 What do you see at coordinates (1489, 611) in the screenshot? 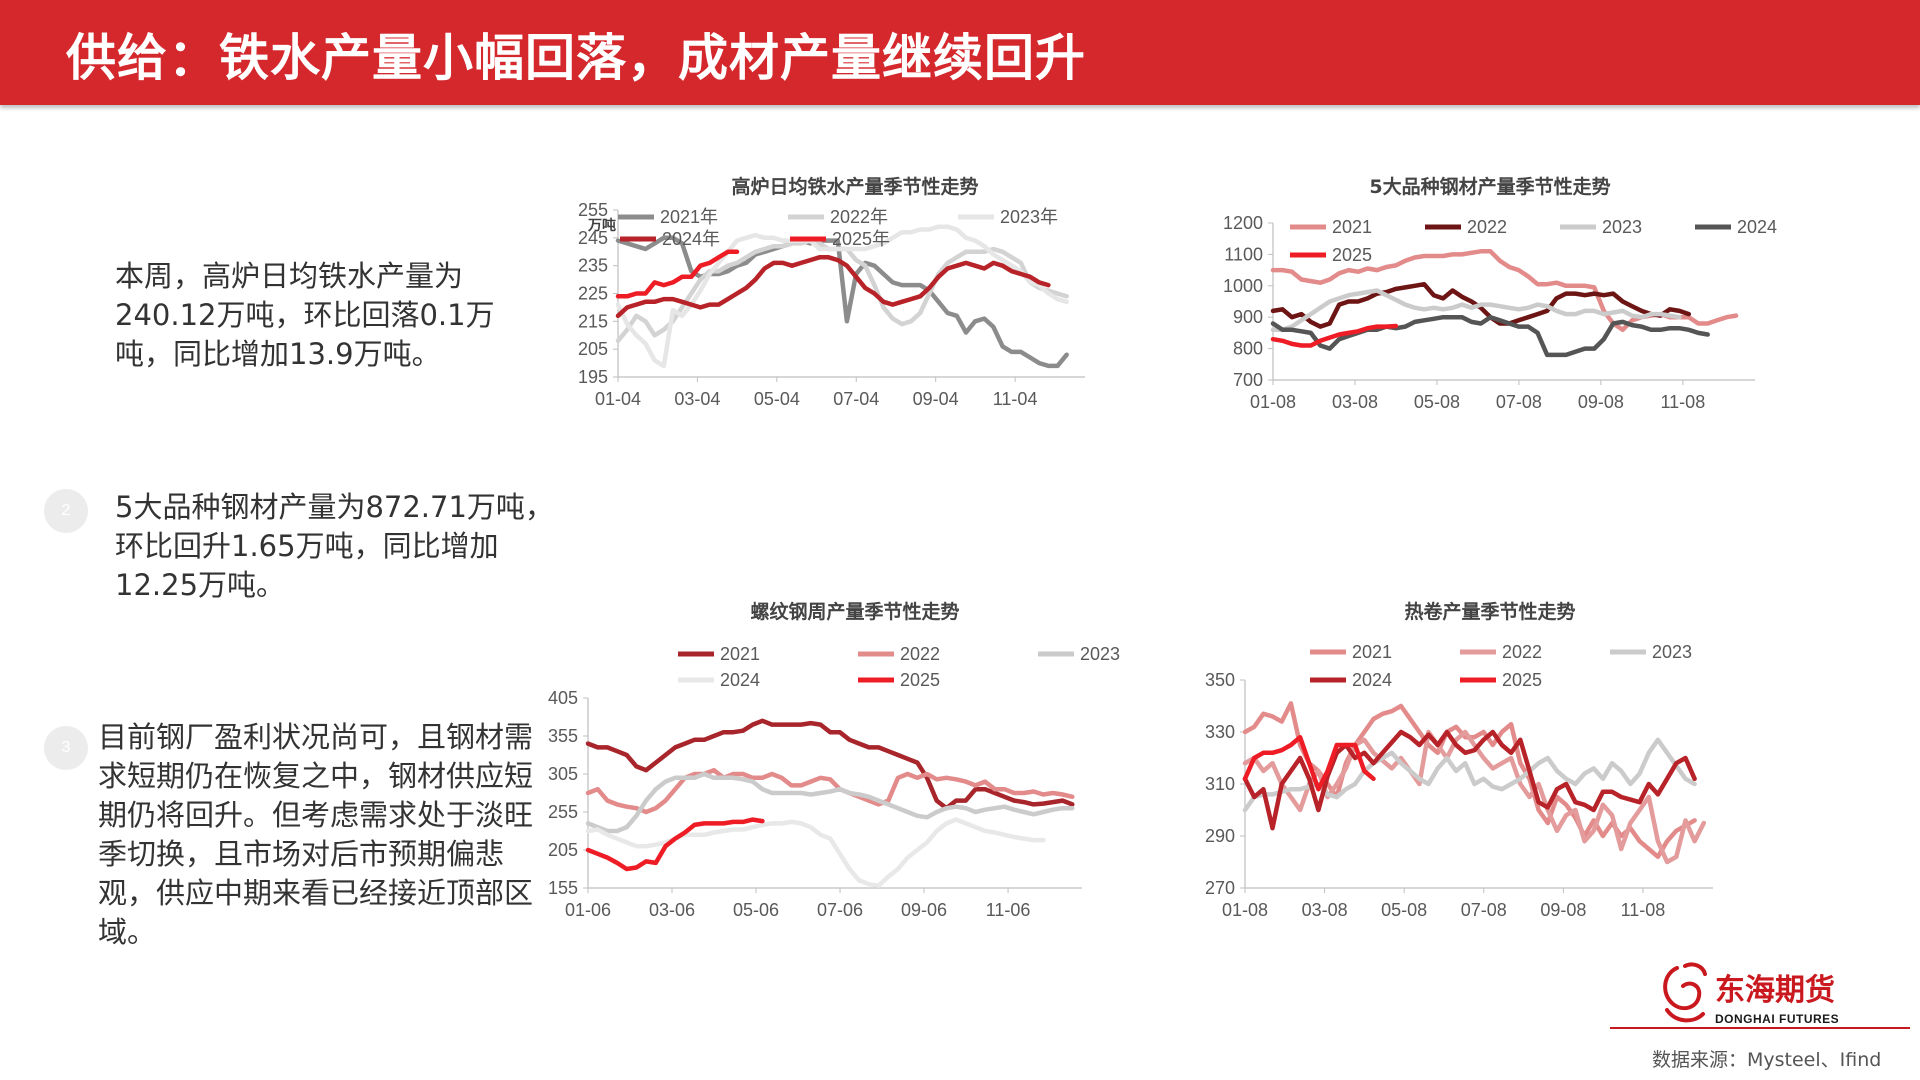
I see `chart-title: 热卷产量季节性走势` at bounding box center [1489, 611].